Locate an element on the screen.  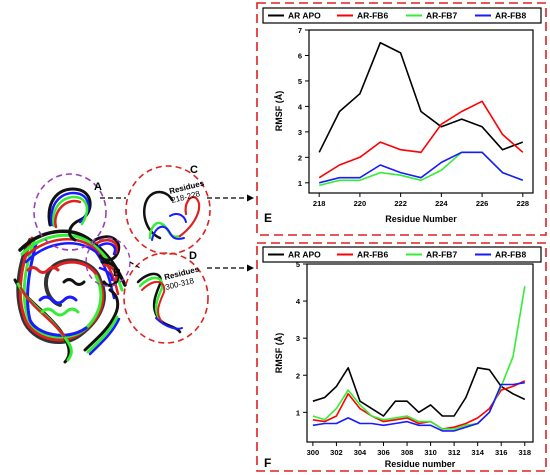
f-y-tick-label: 5 is located at coordinates (298, 264).